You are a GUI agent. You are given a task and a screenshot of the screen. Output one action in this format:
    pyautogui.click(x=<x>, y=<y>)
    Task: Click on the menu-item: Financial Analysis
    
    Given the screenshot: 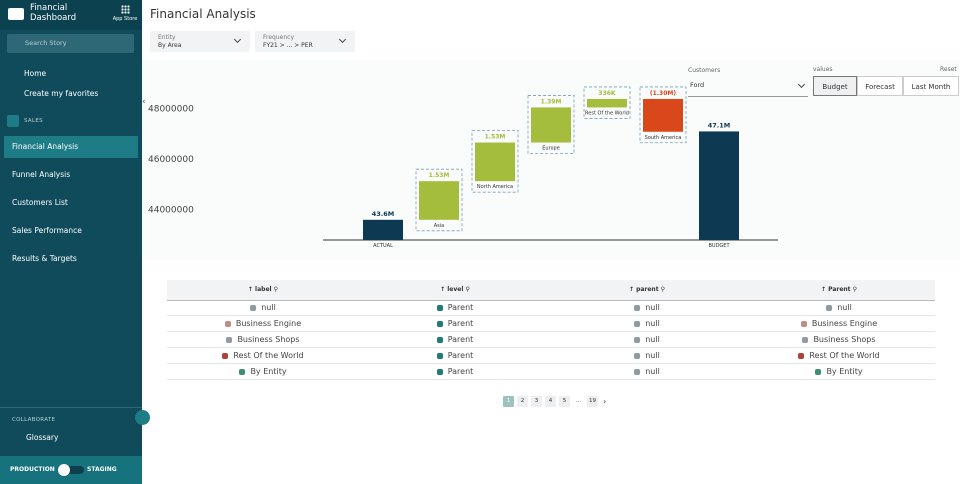 What is the action you would take?
    pyautogui.click(x=71, y=147)
    